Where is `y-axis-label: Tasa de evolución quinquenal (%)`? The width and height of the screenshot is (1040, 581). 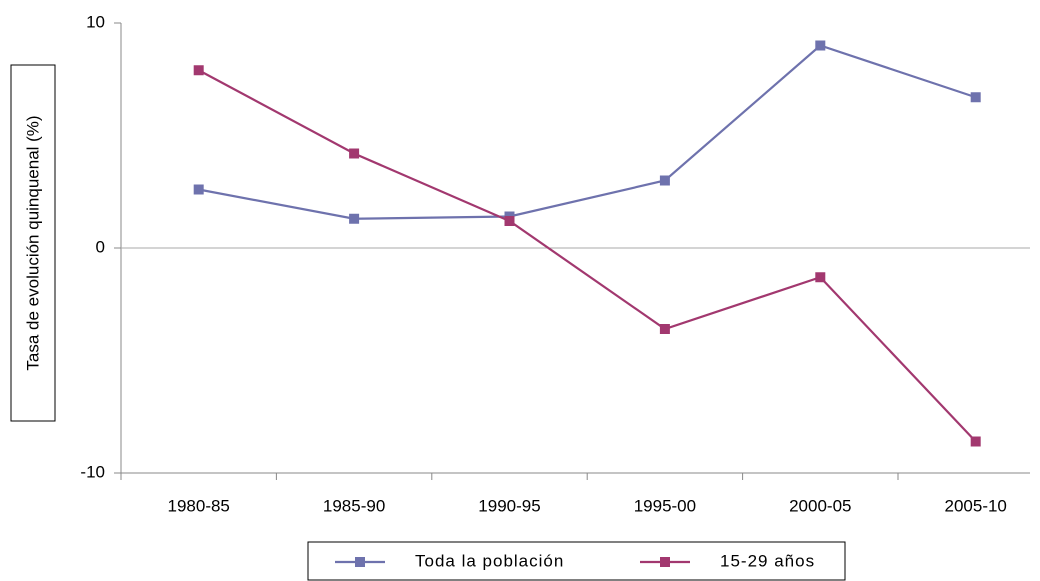
y-axis-label: Tasa de evolución quinquenal (%) is located at coordinates (32, 242).